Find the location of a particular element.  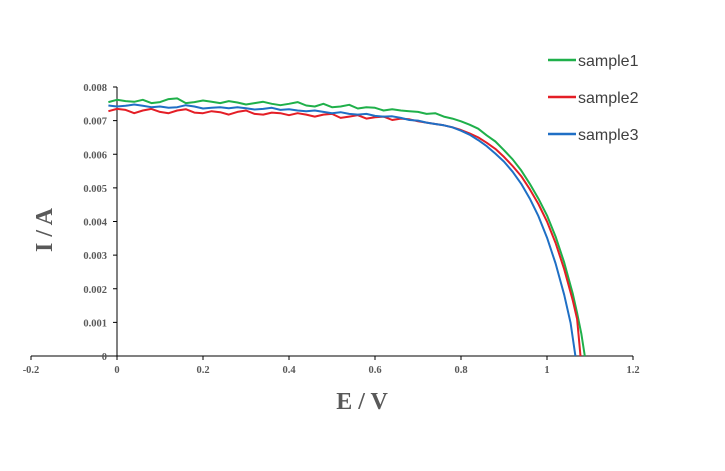

legend-label-sample3: sample3 is located at coordinates (608, 135).